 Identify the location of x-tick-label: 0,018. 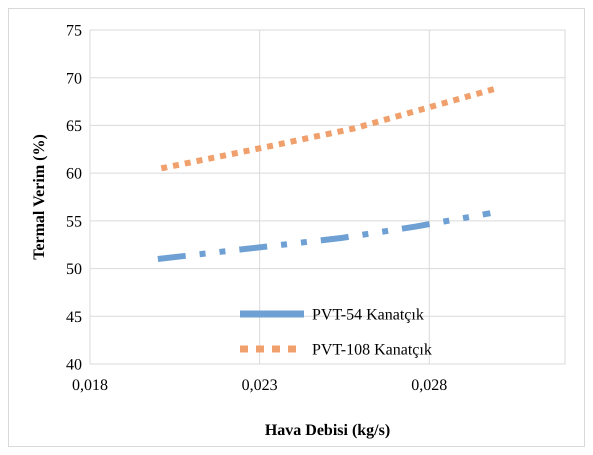
(90, 385).